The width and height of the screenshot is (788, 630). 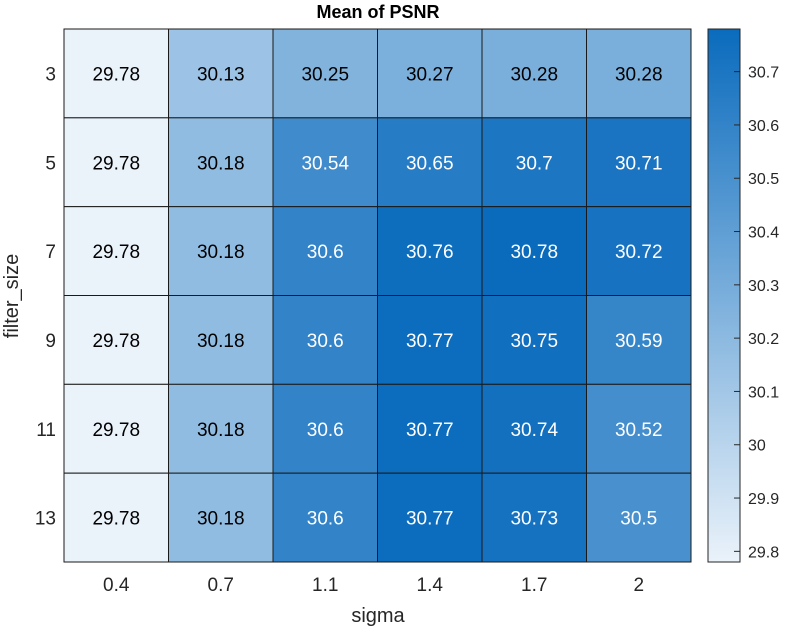 I want to click on y-tick-label: 11, so click(x=46, y=430).